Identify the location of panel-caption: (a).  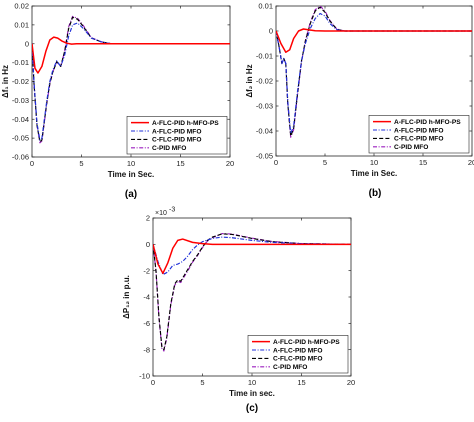
(131, 194).